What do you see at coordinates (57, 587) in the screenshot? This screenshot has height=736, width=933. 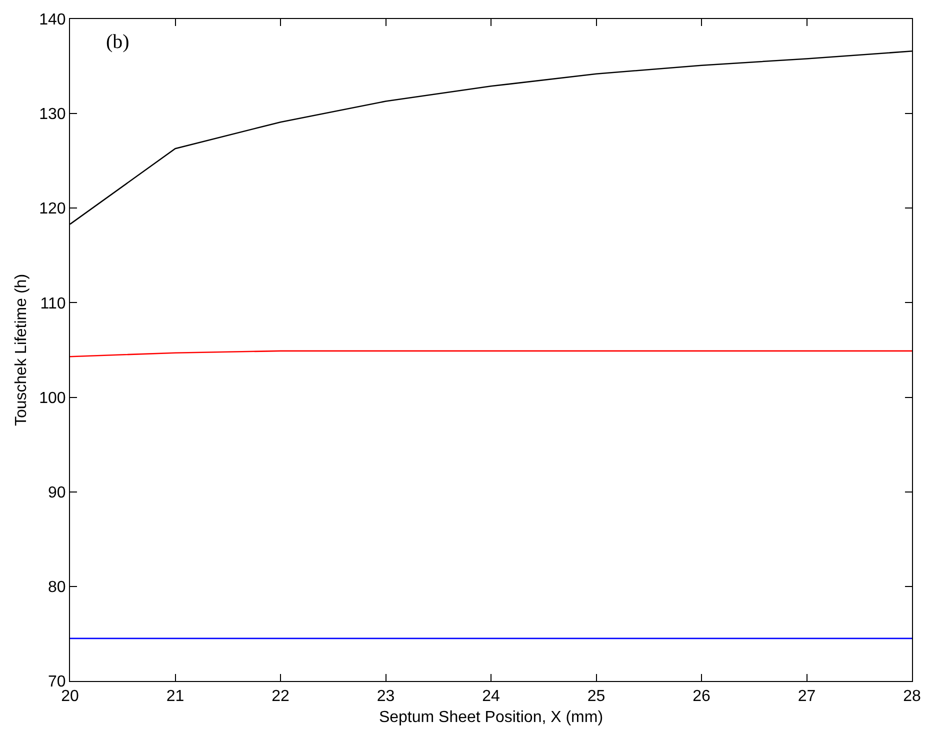 I see `y-tick-label: 80` at bounding box center [57, 587].